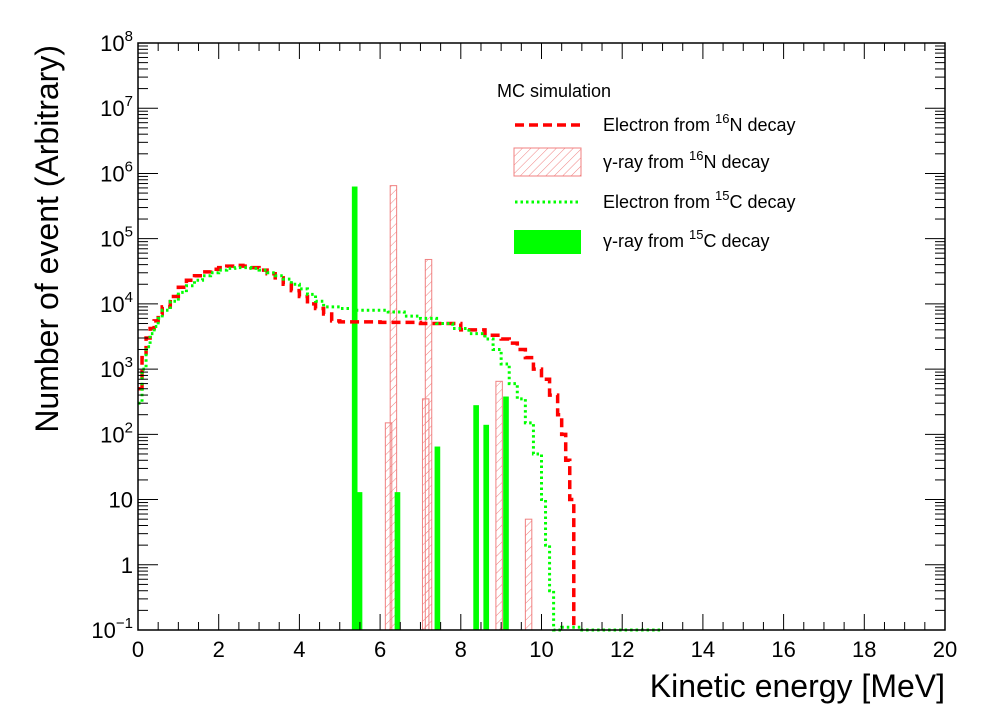 This screenshot has height=715, width=997. I want to click on x-tick-label: 16, so click(783, 649).